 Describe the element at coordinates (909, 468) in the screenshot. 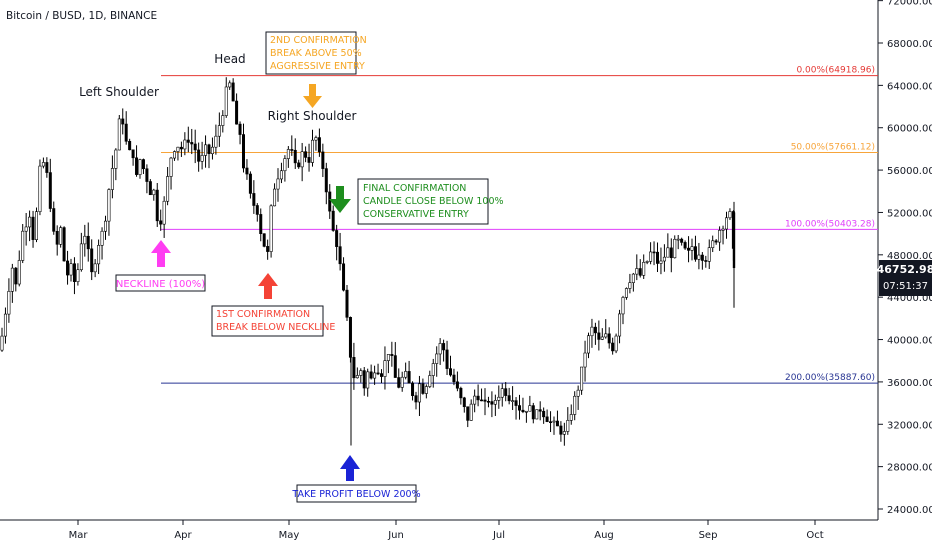

I see `y-tick-label: 28000.00` at that location.